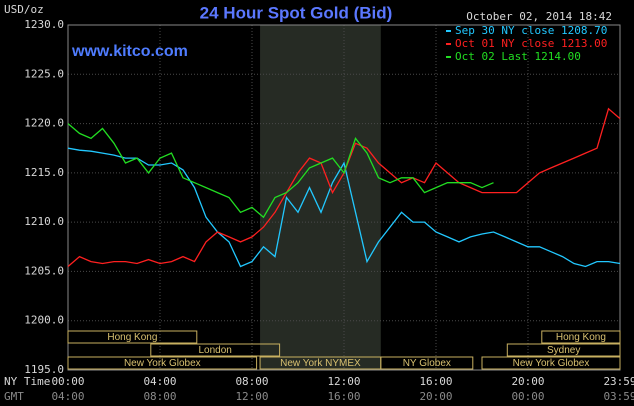  Describe the element at coordinates (14, 396) in the screenshot. I see `x2-axis-label: GMT` at that location.